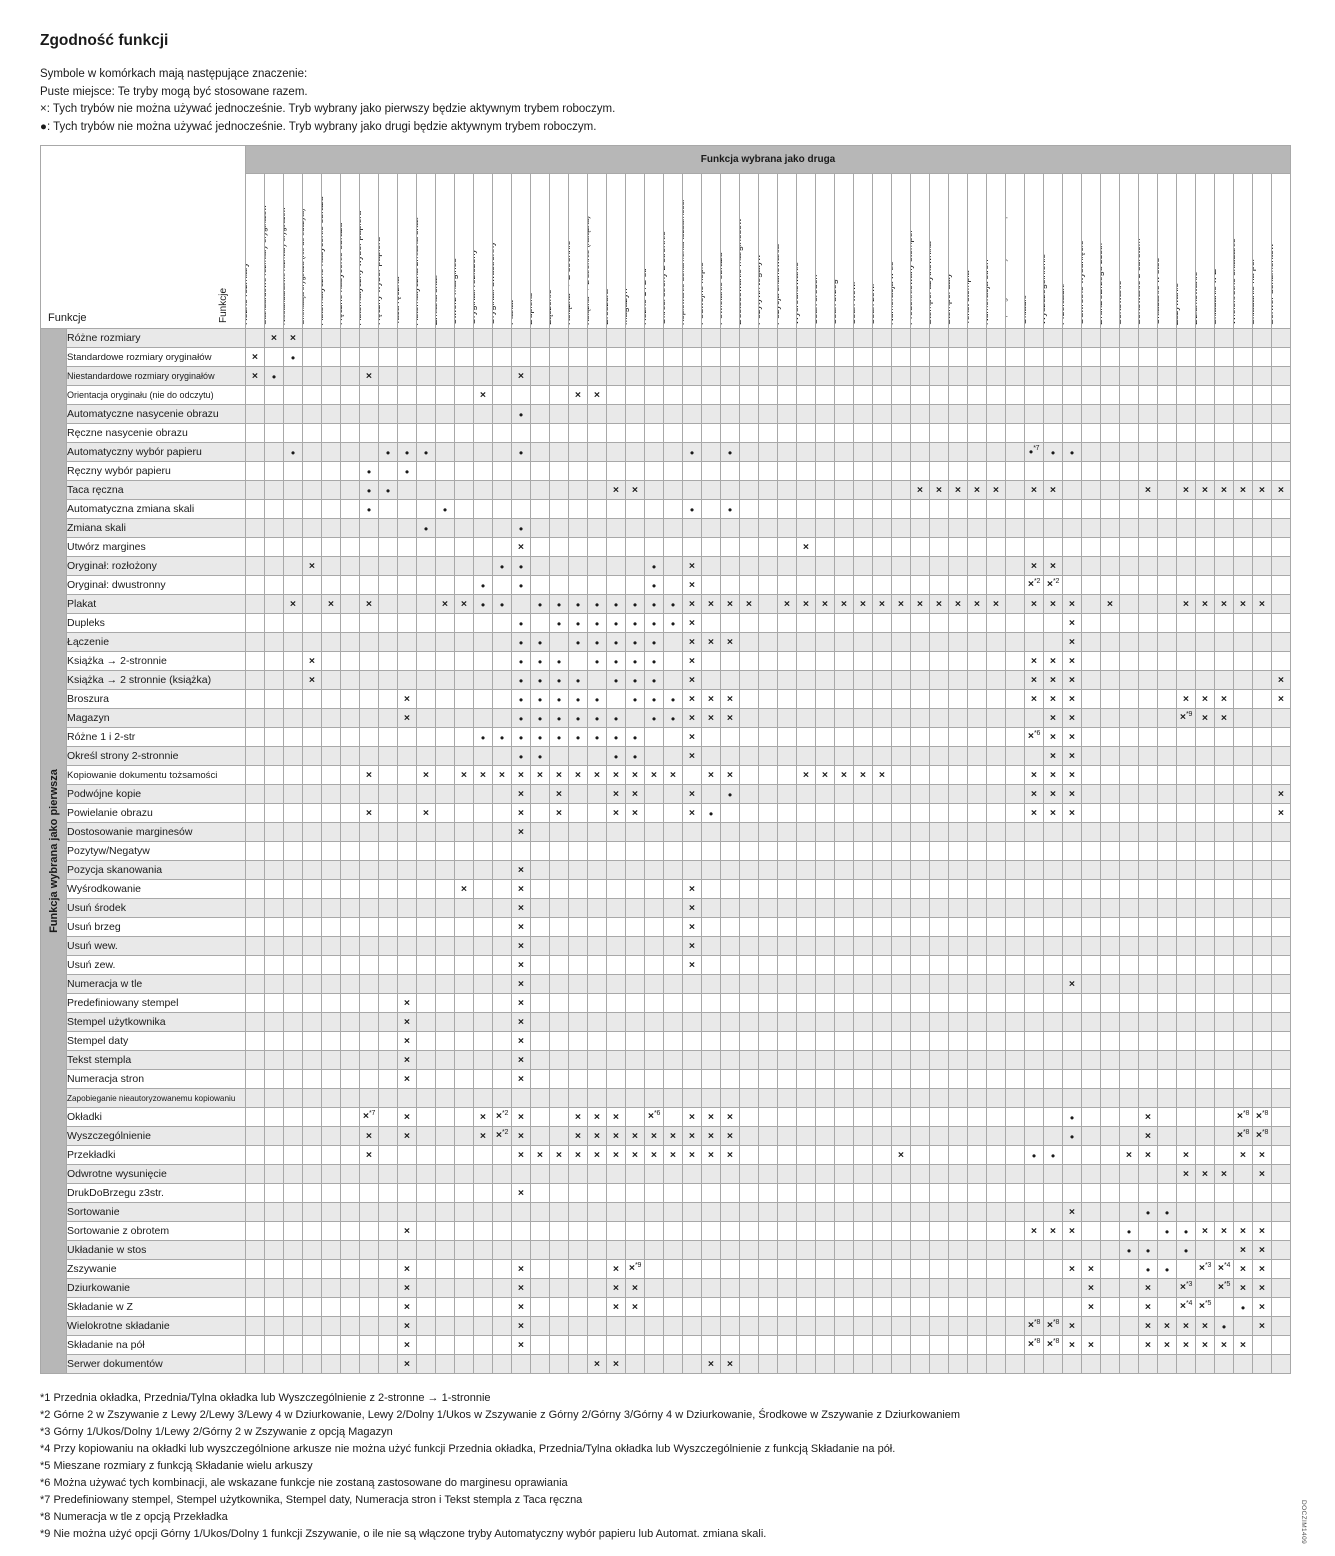  What do you see at coordinates (1072, 1155) in the screenshot?
I see `matrix-cell-diagonal` at bounding box center [1072, 1155].